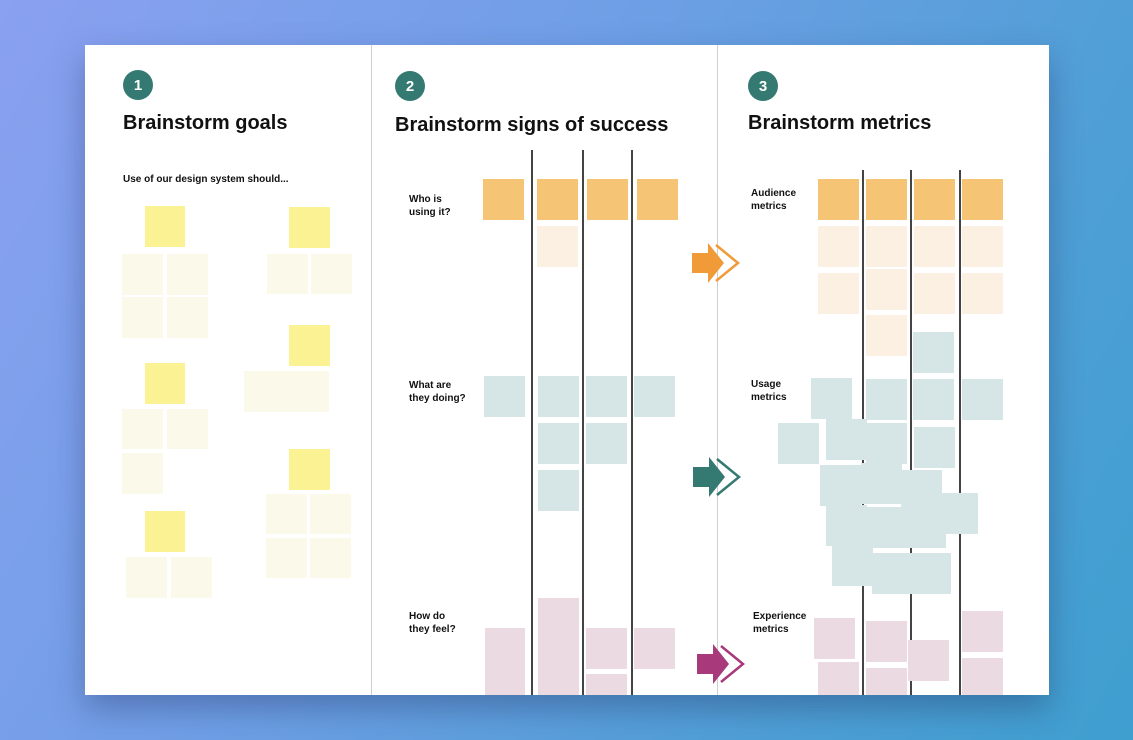 The image size is (1133, 740). I want to click on column-title-signs-of-success: Brainstorm signs of success, so click(532, 125).